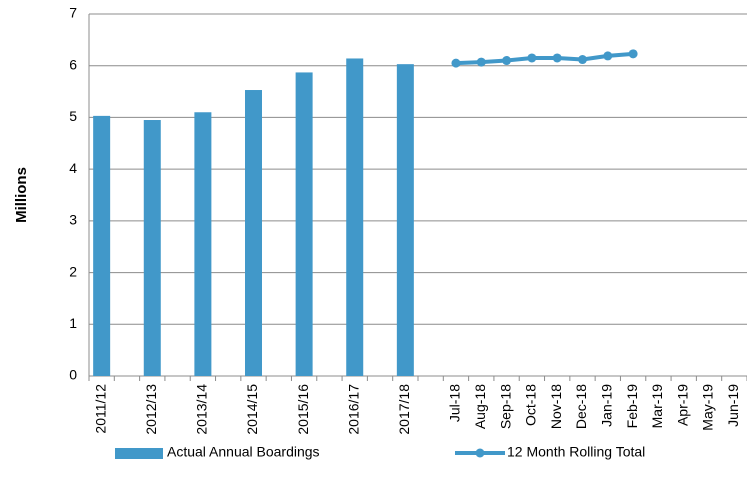 Image resolution: width=747 pixels, height=493 pixels. Describe the element at coordinates (632, 406) in the screenshot. I see `x-tick-label: Feb-19` at that location.